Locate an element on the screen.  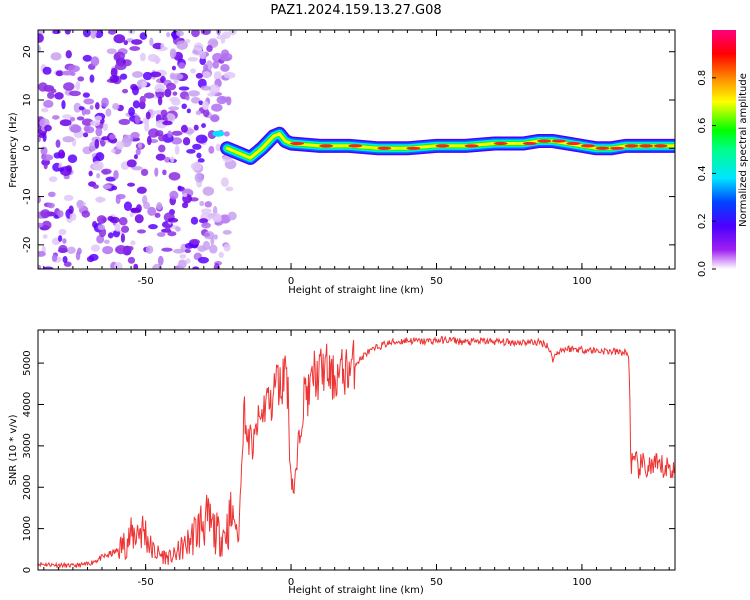
y-tick-label: 20 is located at coordinates (27, 51).